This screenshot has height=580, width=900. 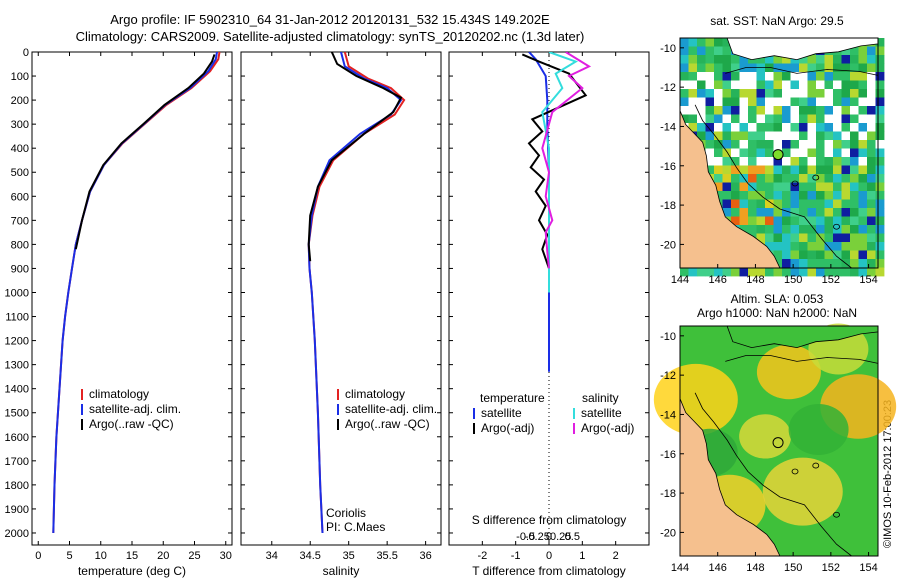 I want to click on s-tick-label: -0.5, so click(x=525, y=537).